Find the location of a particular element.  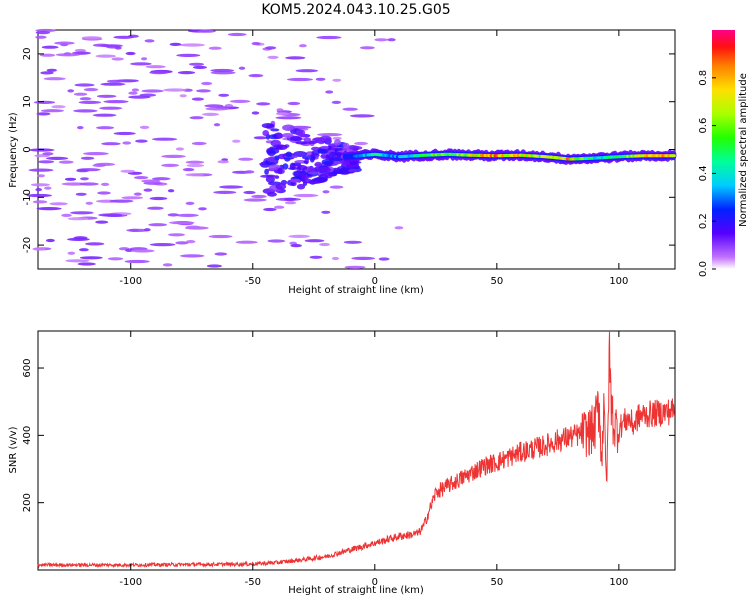

snr-ylabel: SNR (v/v) is located at coordinates (13, 449).